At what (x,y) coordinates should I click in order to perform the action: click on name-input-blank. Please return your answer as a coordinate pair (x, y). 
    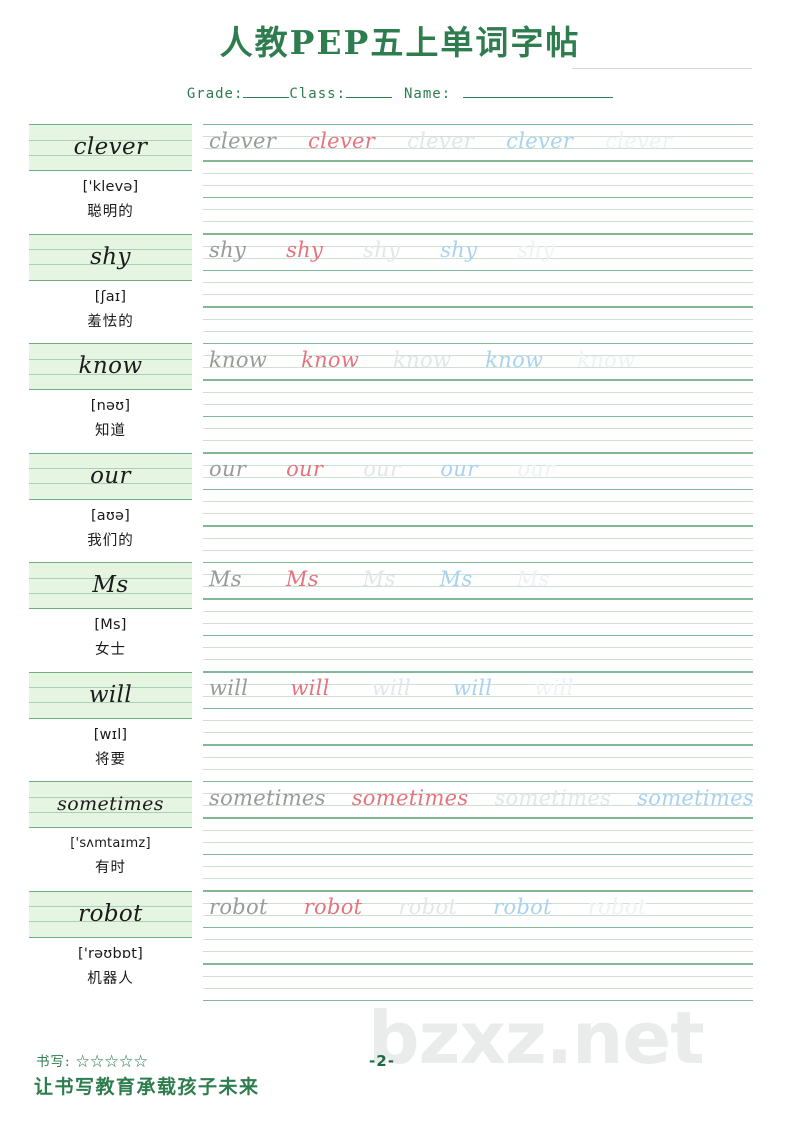
    Looking at the image, I should click on (538, 97).